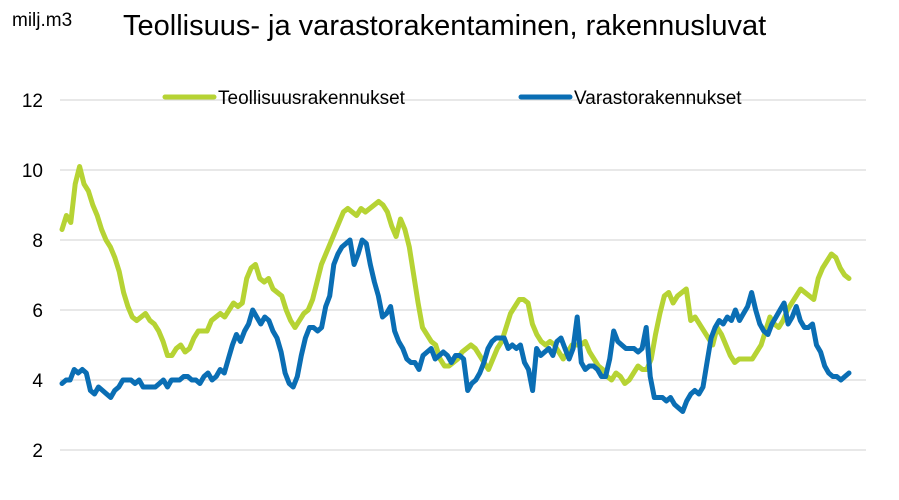  I want to click on legend-label: Teollisuusrakennukset, so click(312, 98).